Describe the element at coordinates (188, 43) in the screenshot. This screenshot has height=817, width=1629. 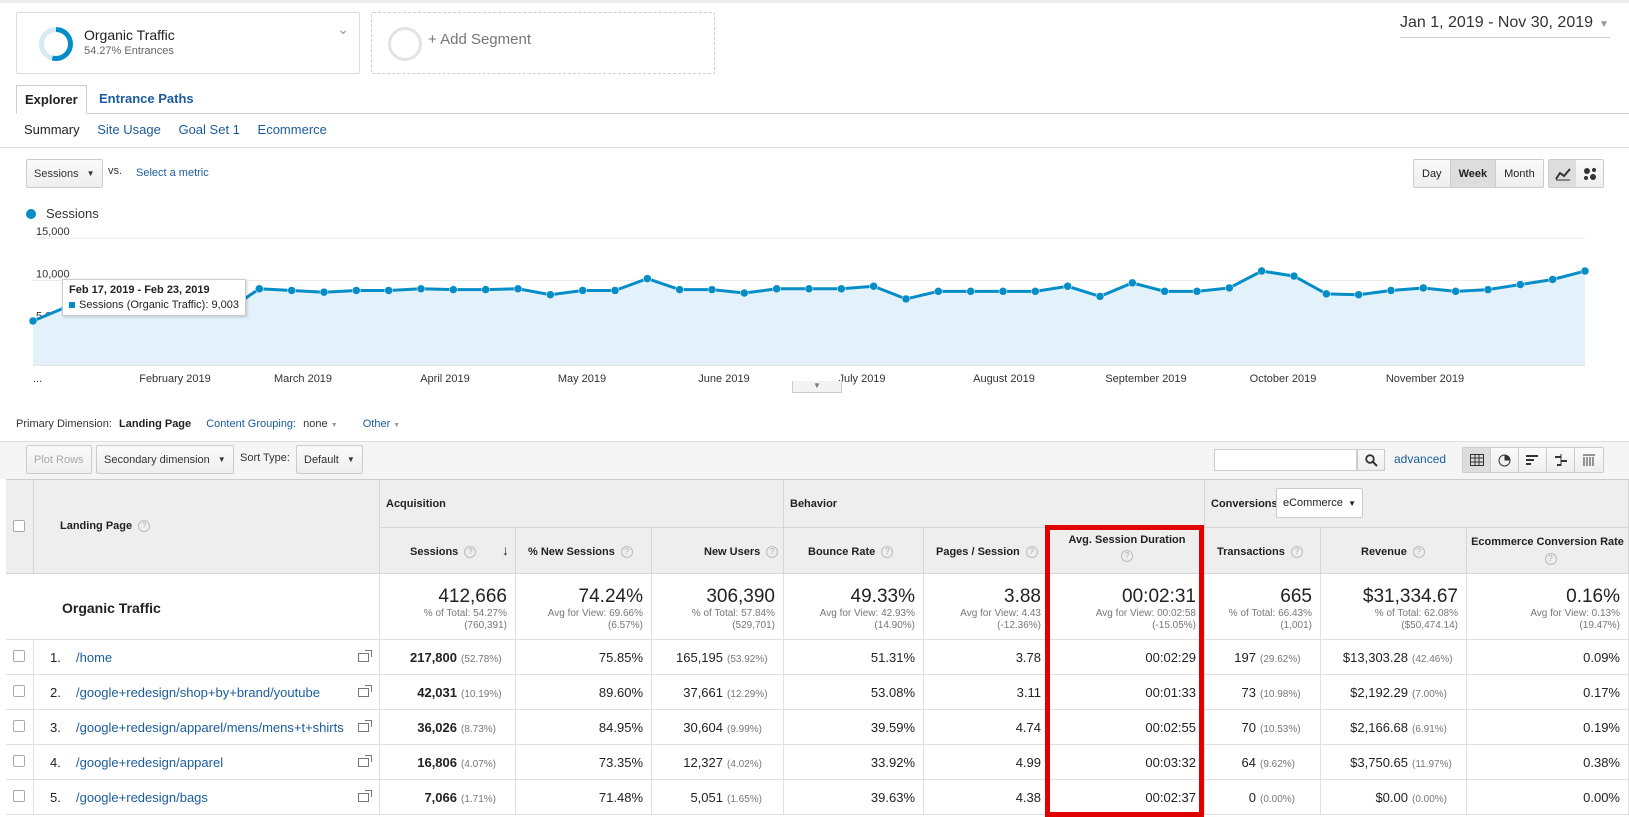
I see `segment-organic-traffic: Organic Traffic 54.27% Entrances ⌄` at that location.